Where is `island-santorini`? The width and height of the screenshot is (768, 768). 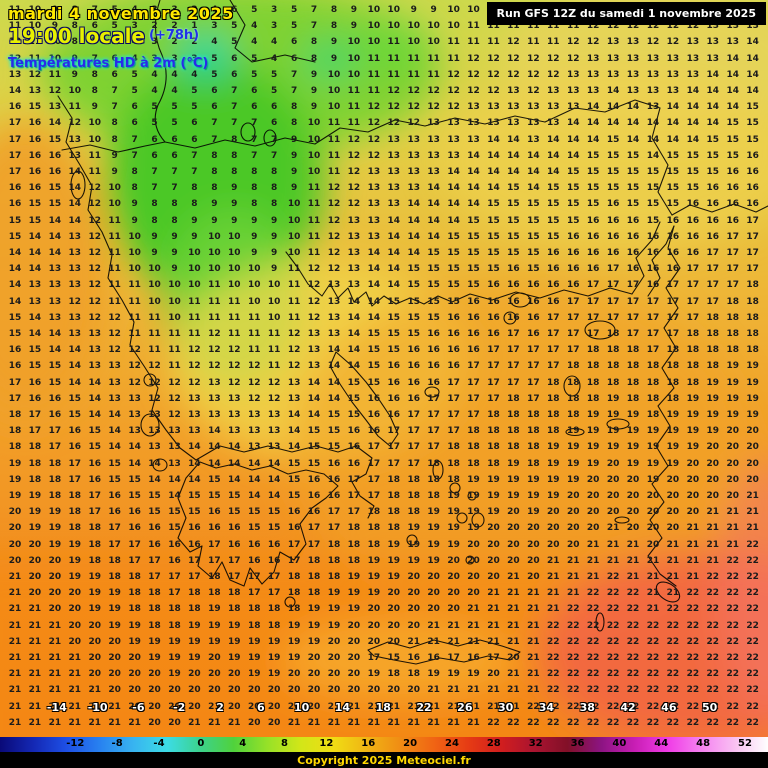 island-santorini is located at coordinates (470, 560).